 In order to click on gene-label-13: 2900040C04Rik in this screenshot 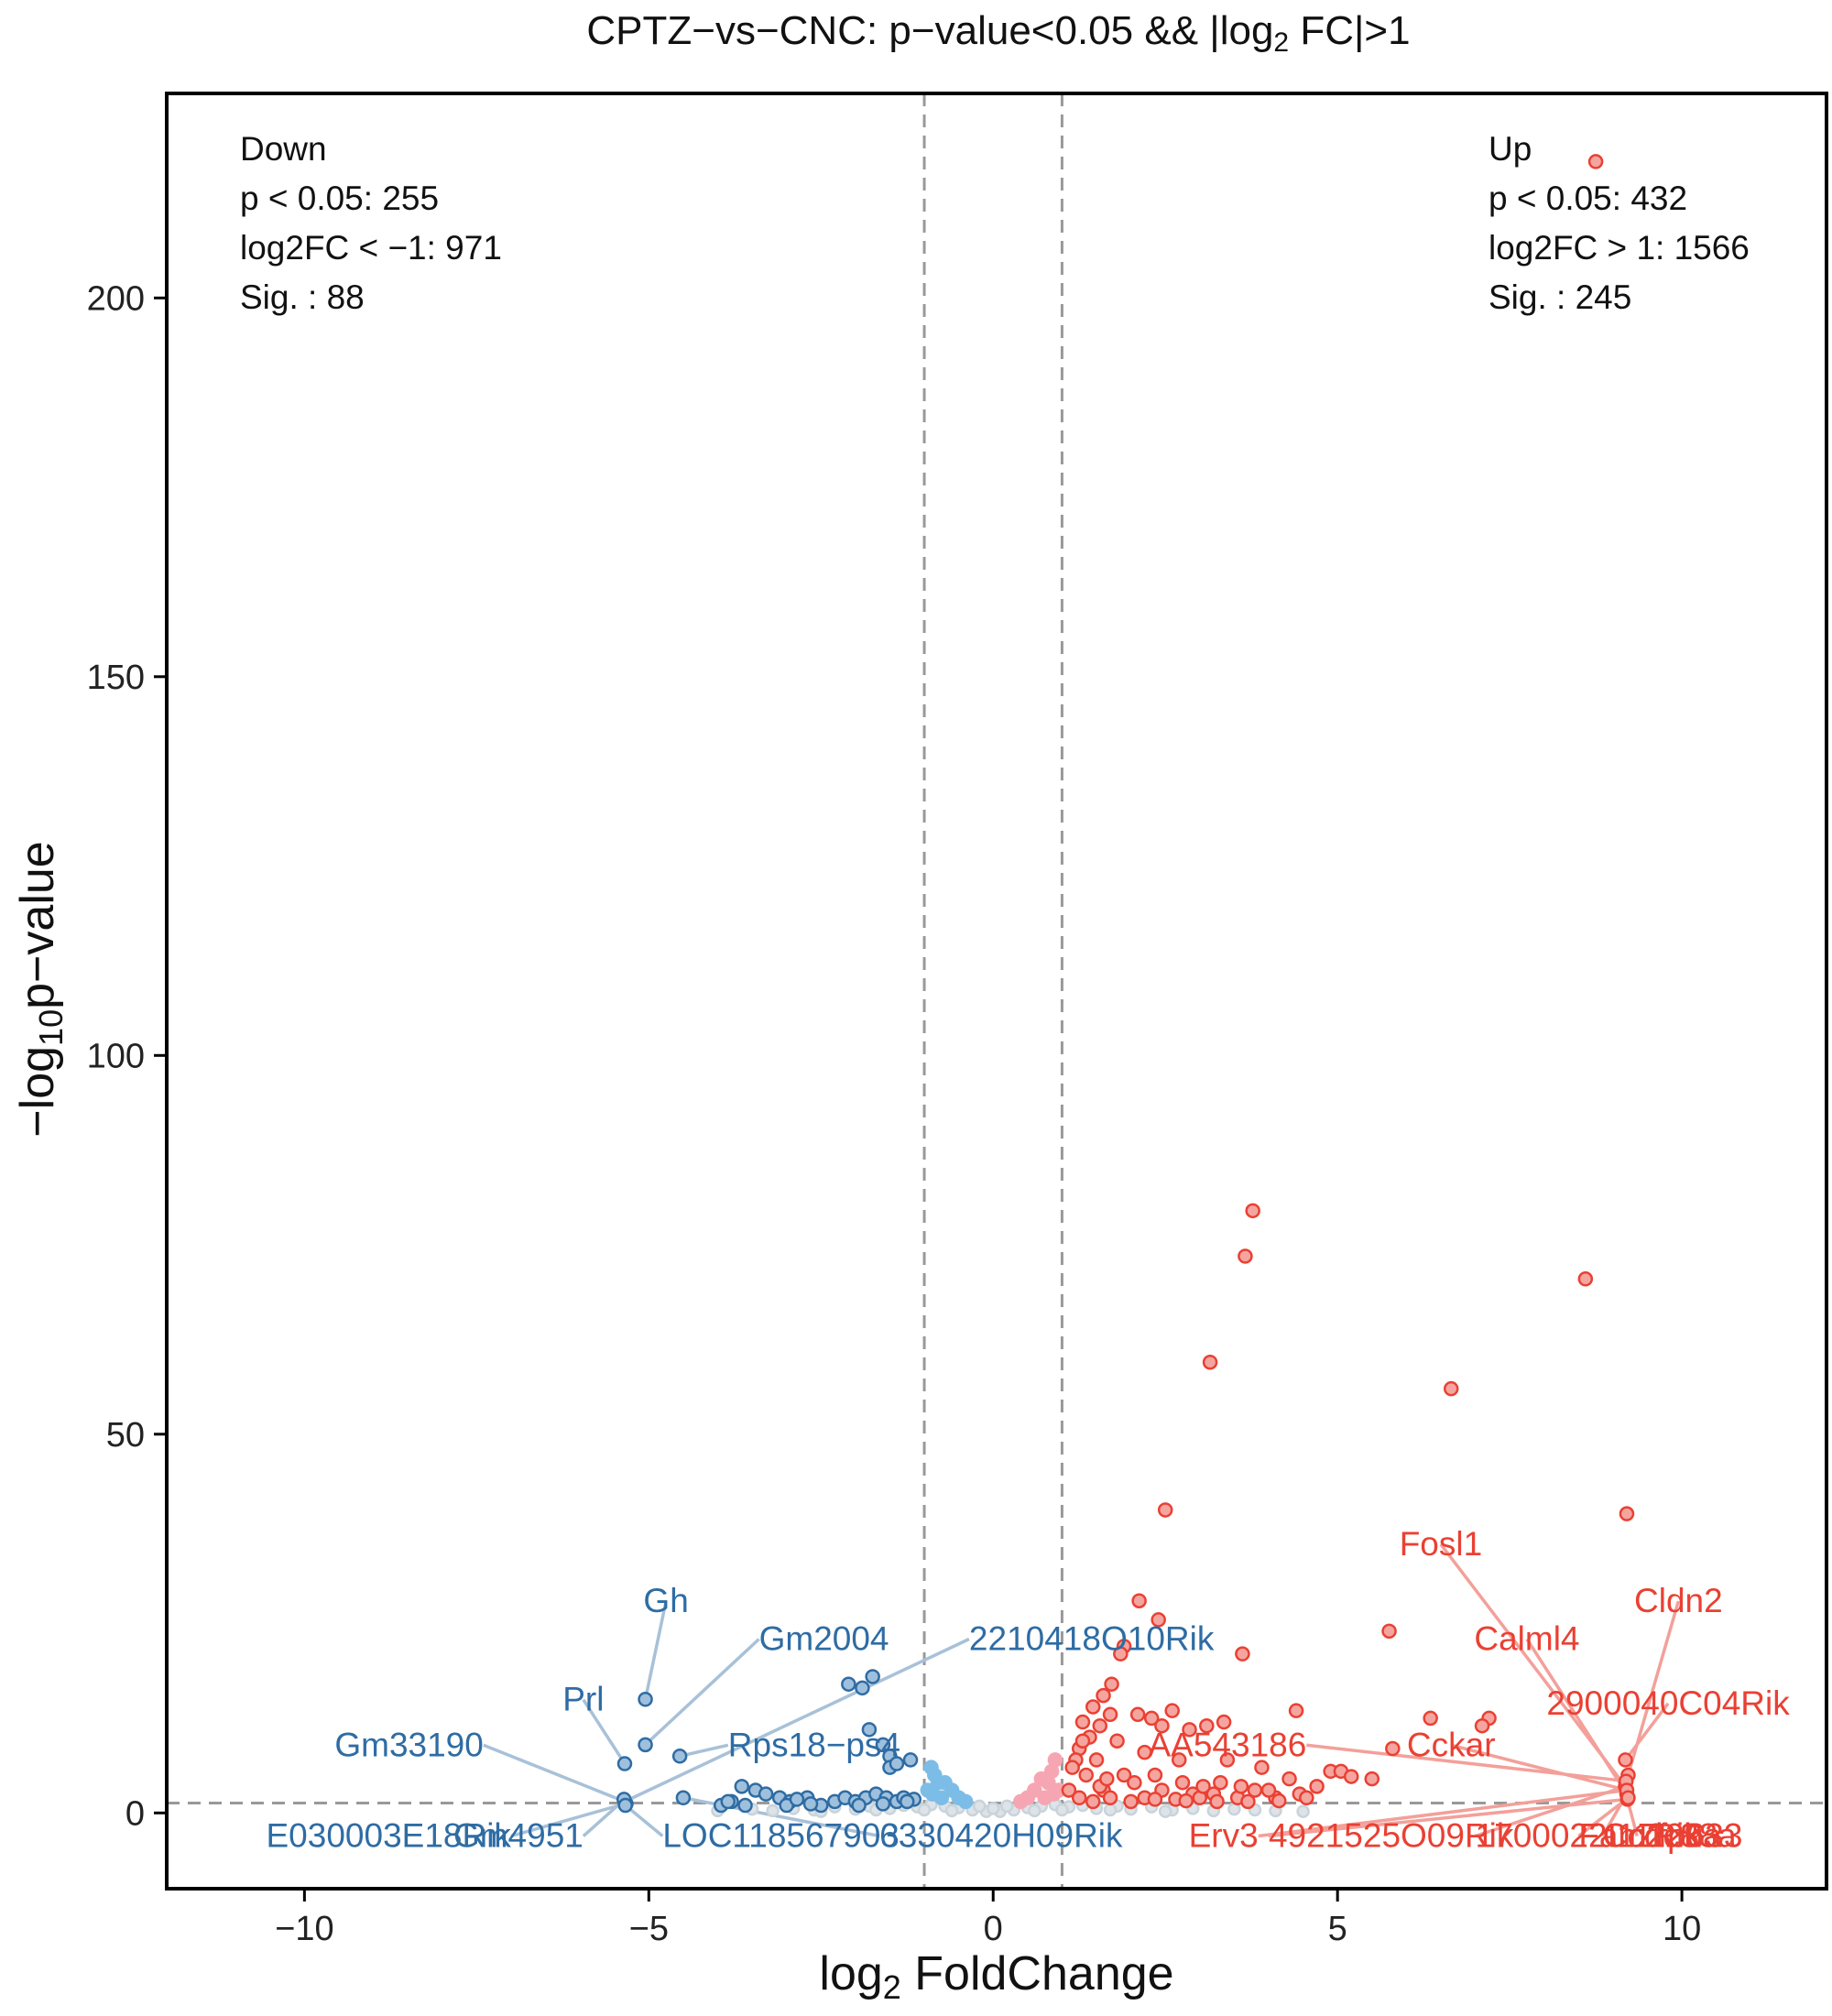, I will do `click(1668, 1703)`.